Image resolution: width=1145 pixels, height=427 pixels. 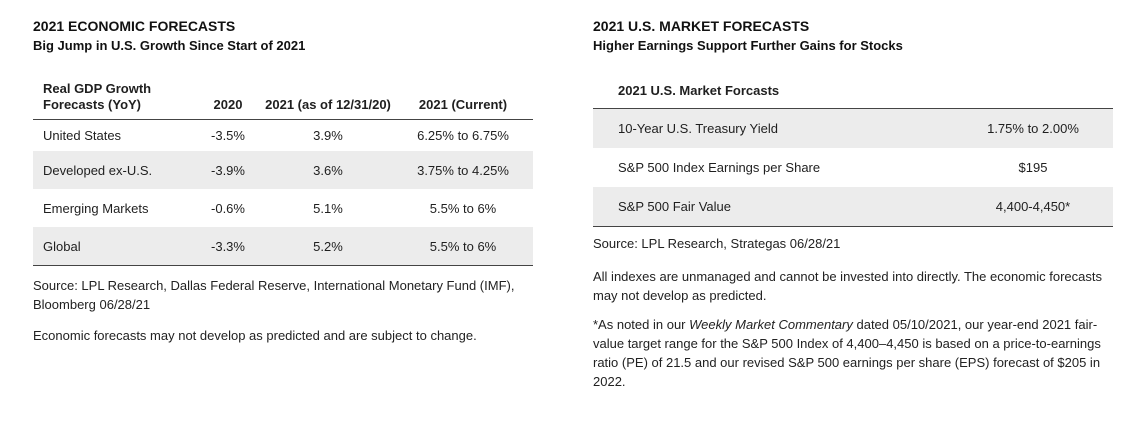 I want to click on metric-value: 1.75% to 2.00%, so click(x=1033, y=128).